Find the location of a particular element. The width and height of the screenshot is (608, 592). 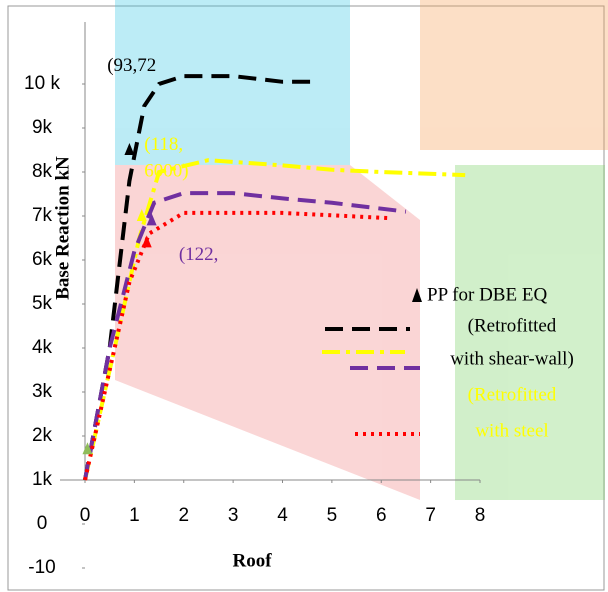

x-tick-label: 5 is located at coordinates (332, 515).